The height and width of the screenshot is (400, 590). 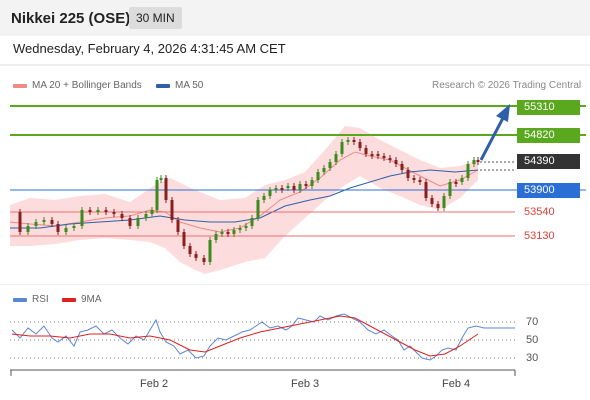 I want to click on level-tag-53130: 53130, so click(x=539, y=236).